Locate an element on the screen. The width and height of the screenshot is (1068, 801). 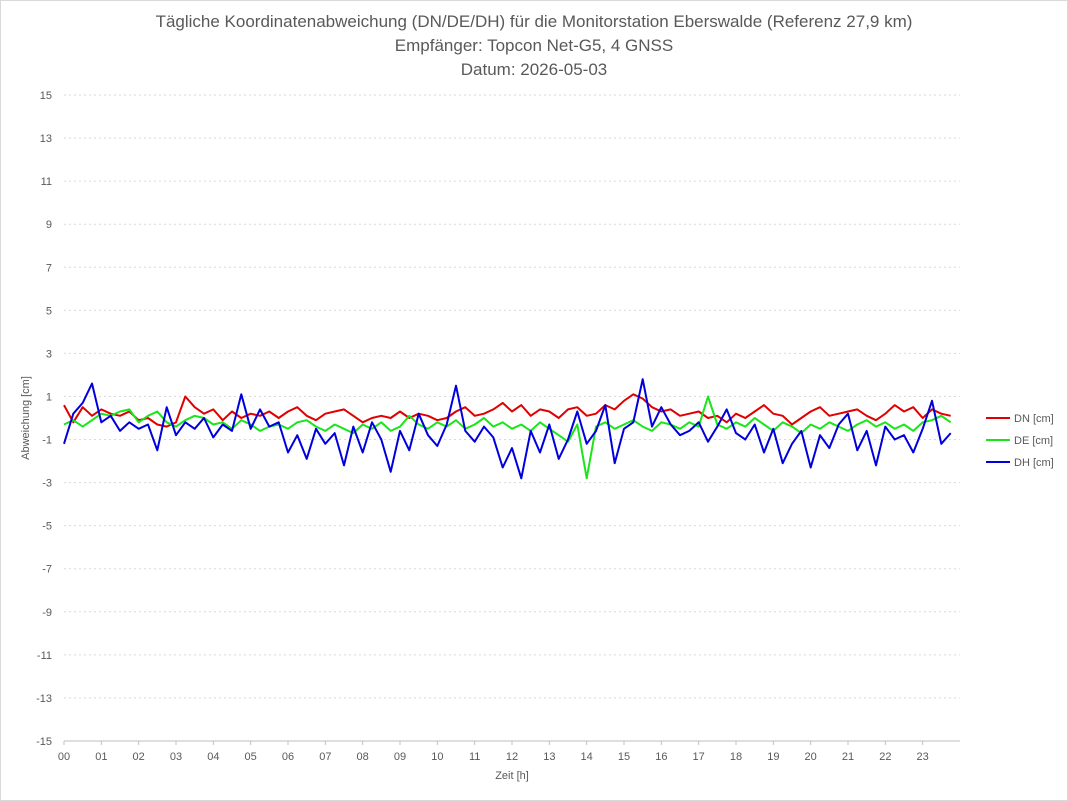
y-tick-label: 11 is located at coordinates (46, 182).